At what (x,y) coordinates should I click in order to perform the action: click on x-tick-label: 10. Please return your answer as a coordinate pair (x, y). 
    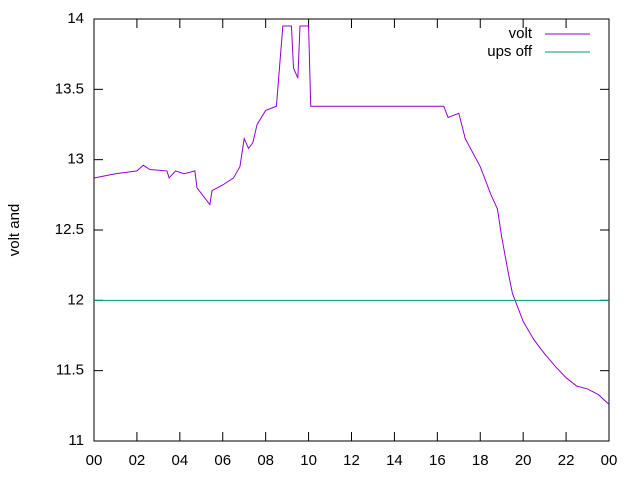
    Looking at the image, I should click on (308, 460).